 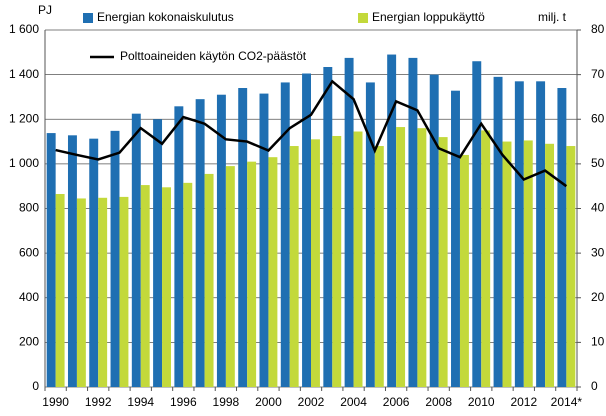 I want to click on x-tick-label: 2002, so click(x=311, y=402).